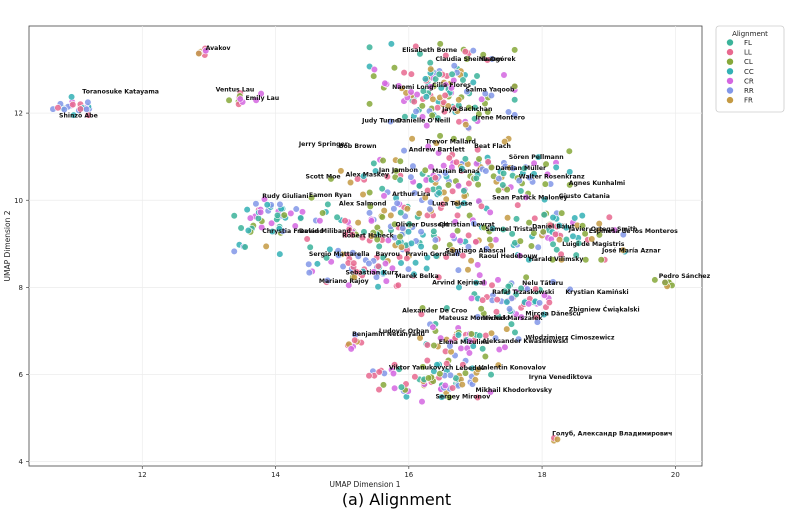  Describe the element at coordinates (569, 338) in the screenshot. I see `annotation-label: Włodzimierz Cimoszewicz` at that location.